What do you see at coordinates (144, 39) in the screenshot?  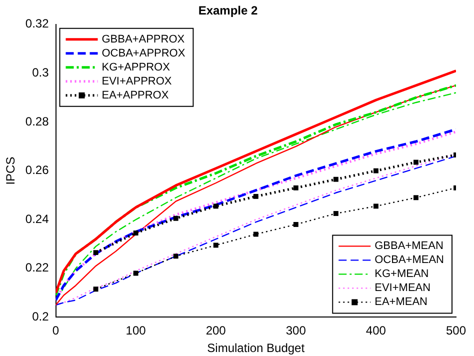 I see `legend-label: GBBA+APPROX` at bounding box center [144, 39].